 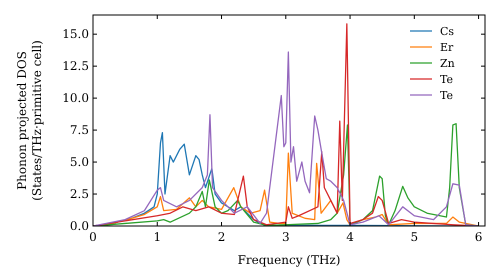 What do you see at coordinates (79, 226) in the screenshot?
I see `y-tick-label: 0.0` at bounding box center [79, 226].